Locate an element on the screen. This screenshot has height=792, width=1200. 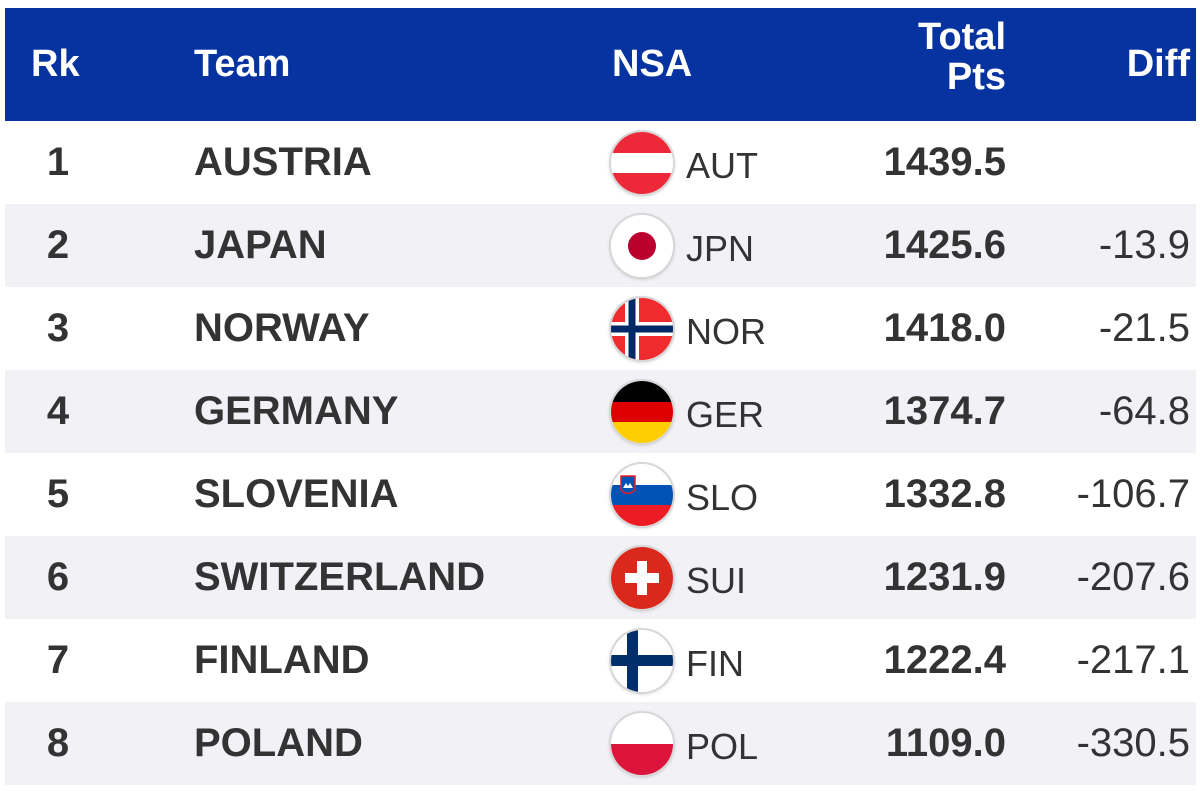
column-header-rank: Rk is located at coordinates (55, 64).